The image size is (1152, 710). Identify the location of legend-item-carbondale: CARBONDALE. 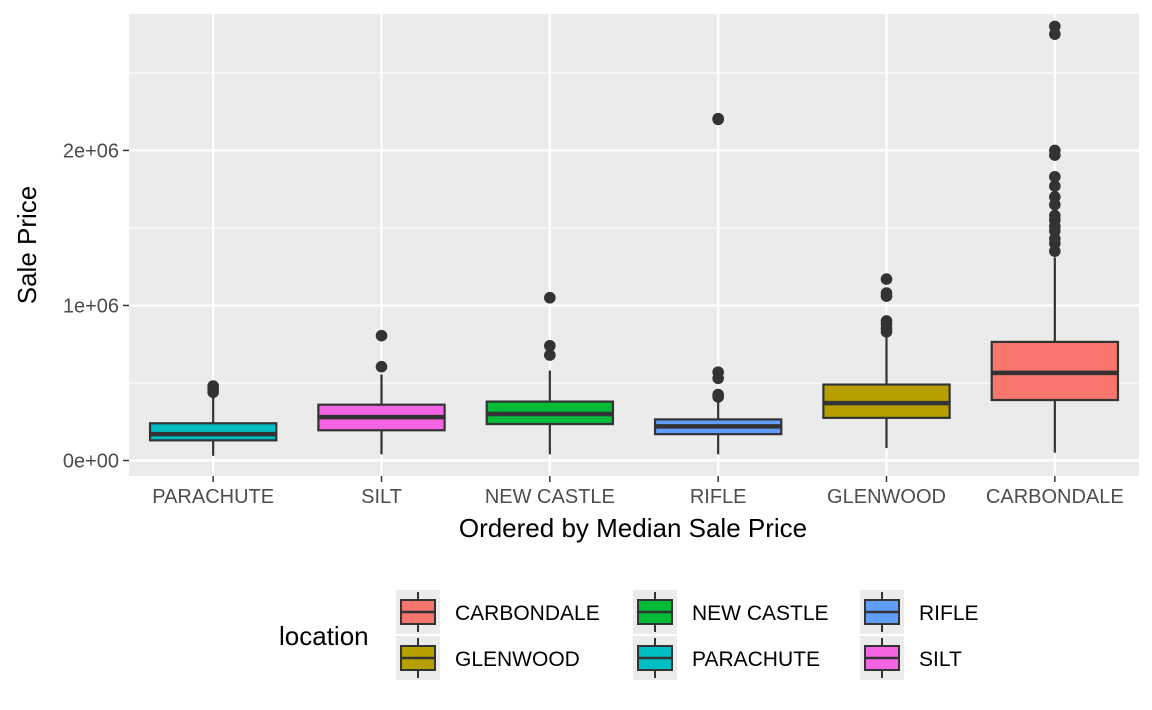
(498, 612).